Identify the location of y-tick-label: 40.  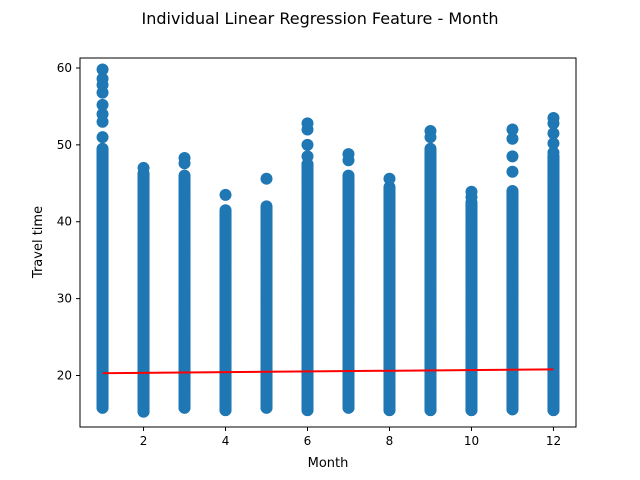
(64, 222).